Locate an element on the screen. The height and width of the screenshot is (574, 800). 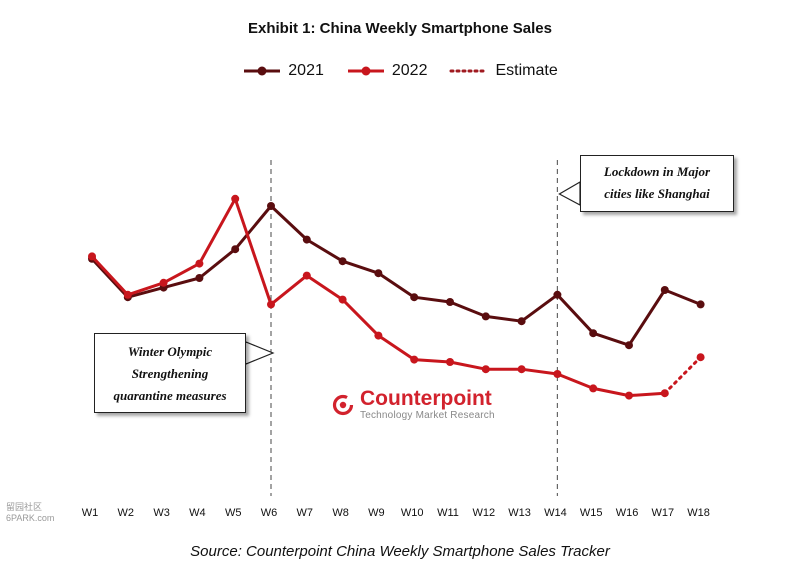
legend-item-estimate: Estimate is located at coordinates (503, 71).